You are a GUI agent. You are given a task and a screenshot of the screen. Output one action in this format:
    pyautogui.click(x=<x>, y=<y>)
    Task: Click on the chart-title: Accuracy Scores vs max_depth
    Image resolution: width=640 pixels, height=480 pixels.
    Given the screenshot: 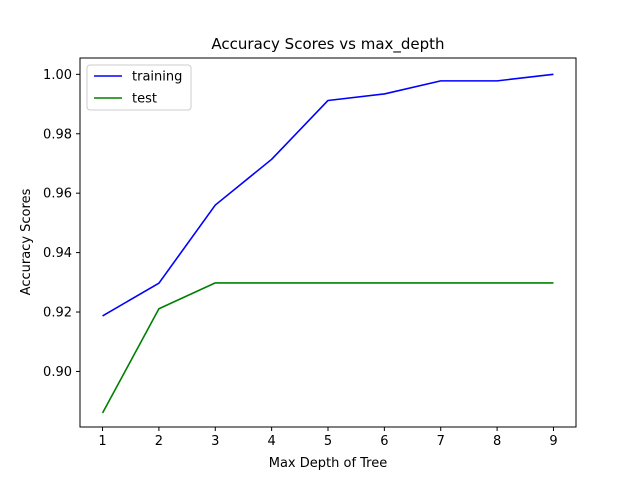 What is the action you would take?
    pyautogui.click(x=327, y=44)
    